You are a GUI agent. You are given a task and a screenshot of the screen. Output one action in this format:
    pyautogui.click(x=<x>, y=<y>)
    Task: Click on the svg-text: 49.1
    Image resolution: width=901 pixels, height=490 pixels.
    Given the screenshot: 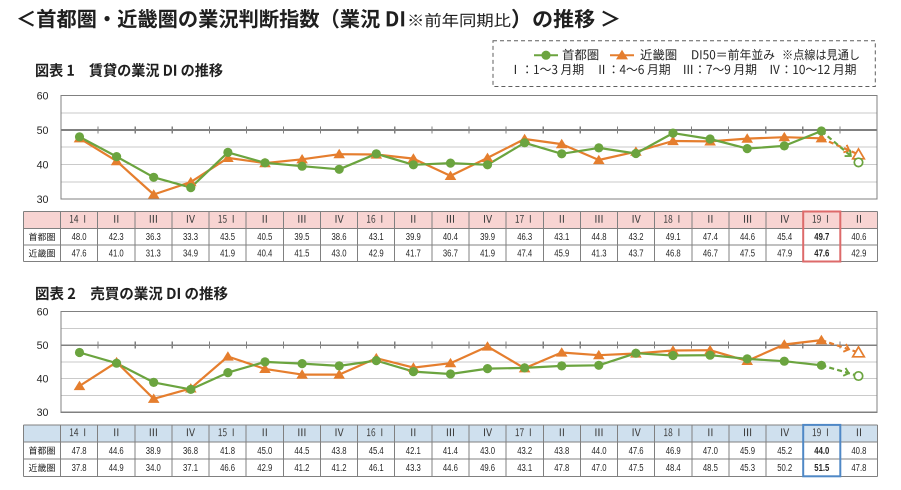 What is the action you would take?
    pyautogui.click(x=673, y=237)
    